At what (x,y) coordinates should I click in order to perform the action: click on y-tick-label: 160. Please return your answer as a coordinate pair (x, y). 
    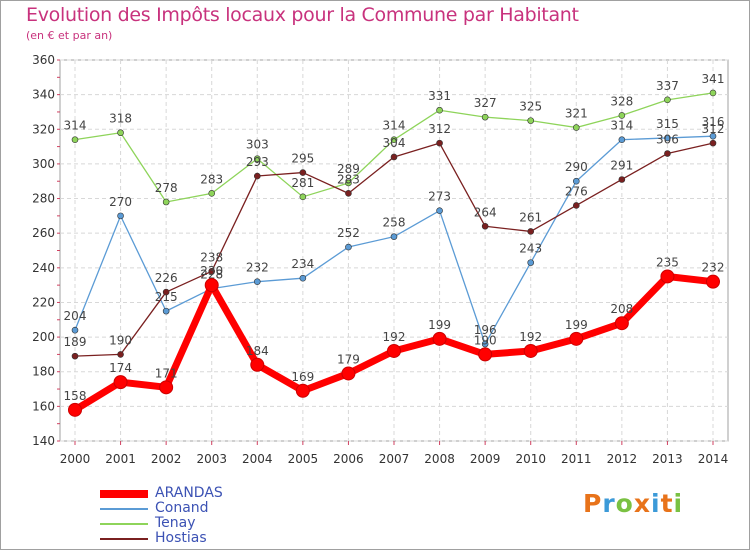
    Looking at the image, I should click on (43, 406).